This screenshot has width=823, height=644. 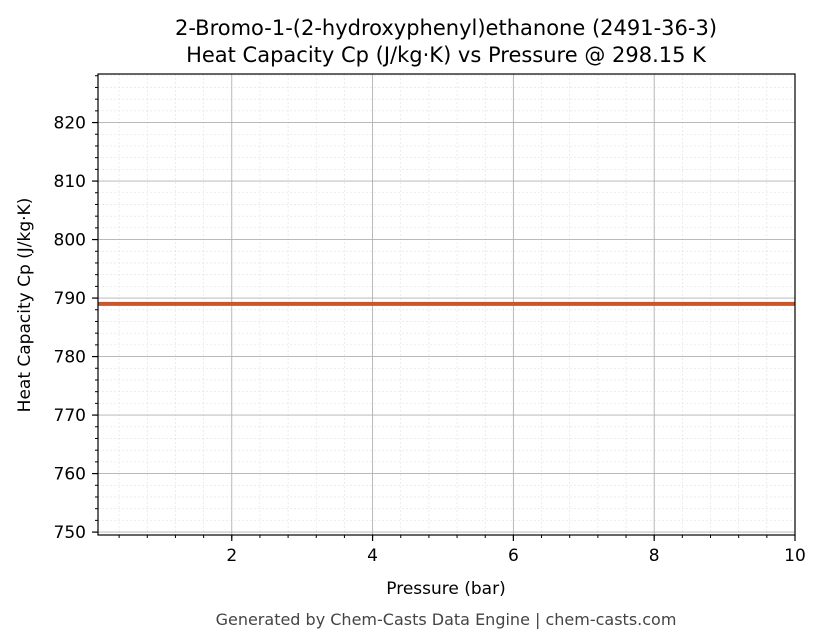 I want to click on x-tick-label: 10, so click(x=795, y=556).